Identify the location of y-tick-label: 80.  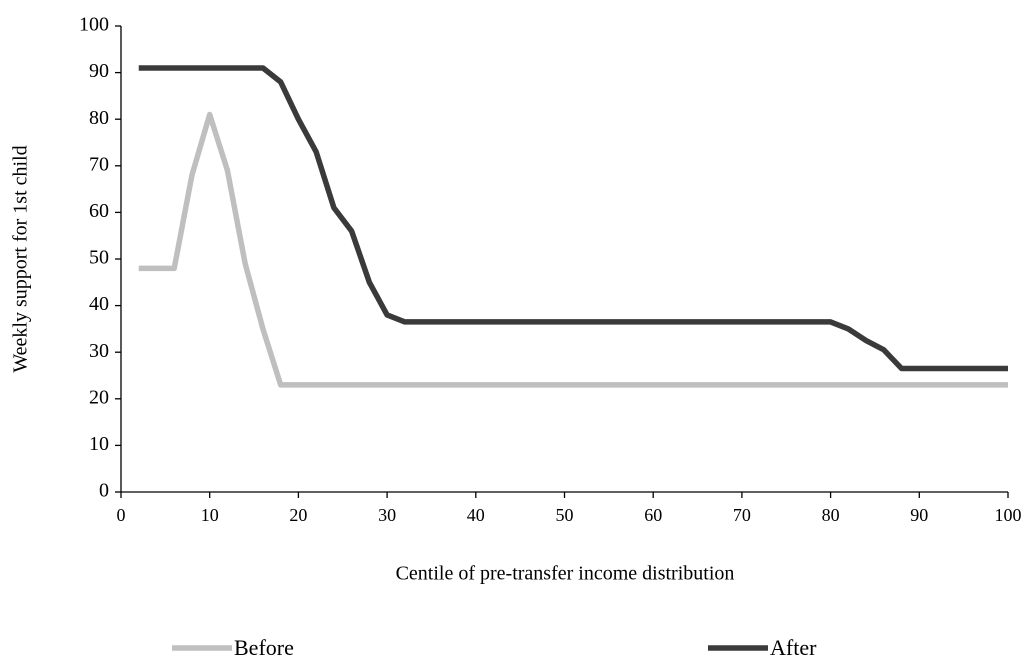
(99, 118).